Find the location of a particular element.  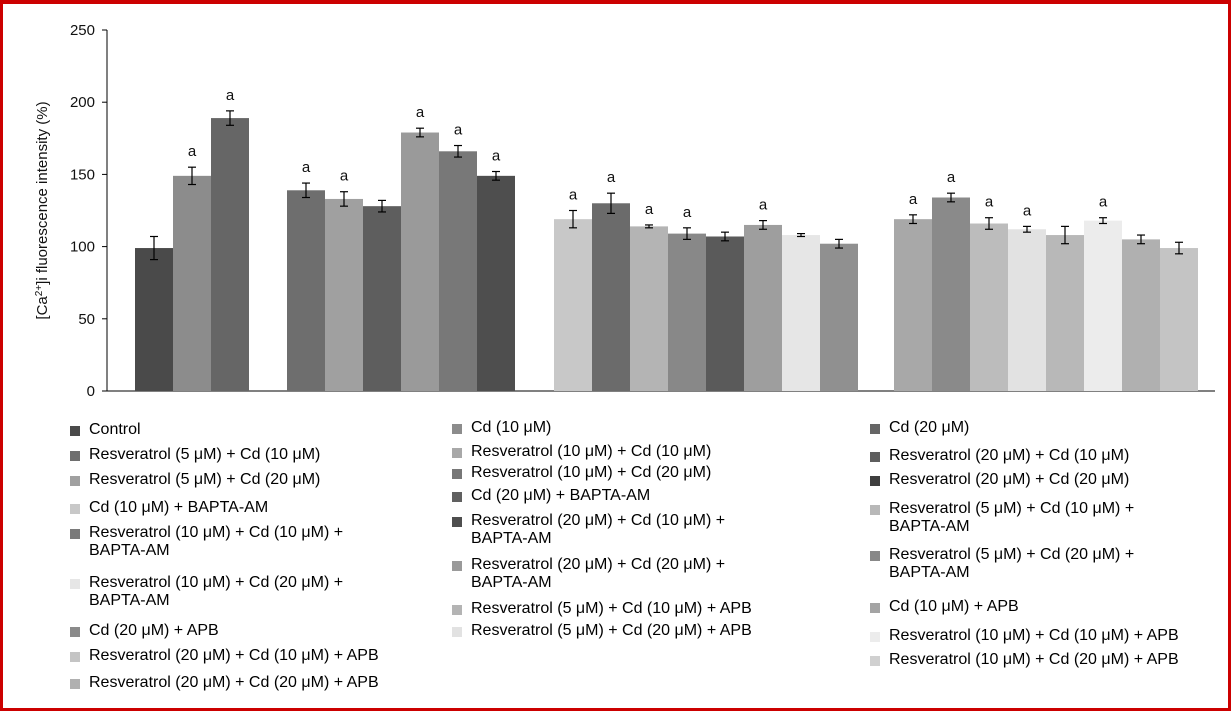

y-tick-label: 50 is located at coordinates (86, 319).